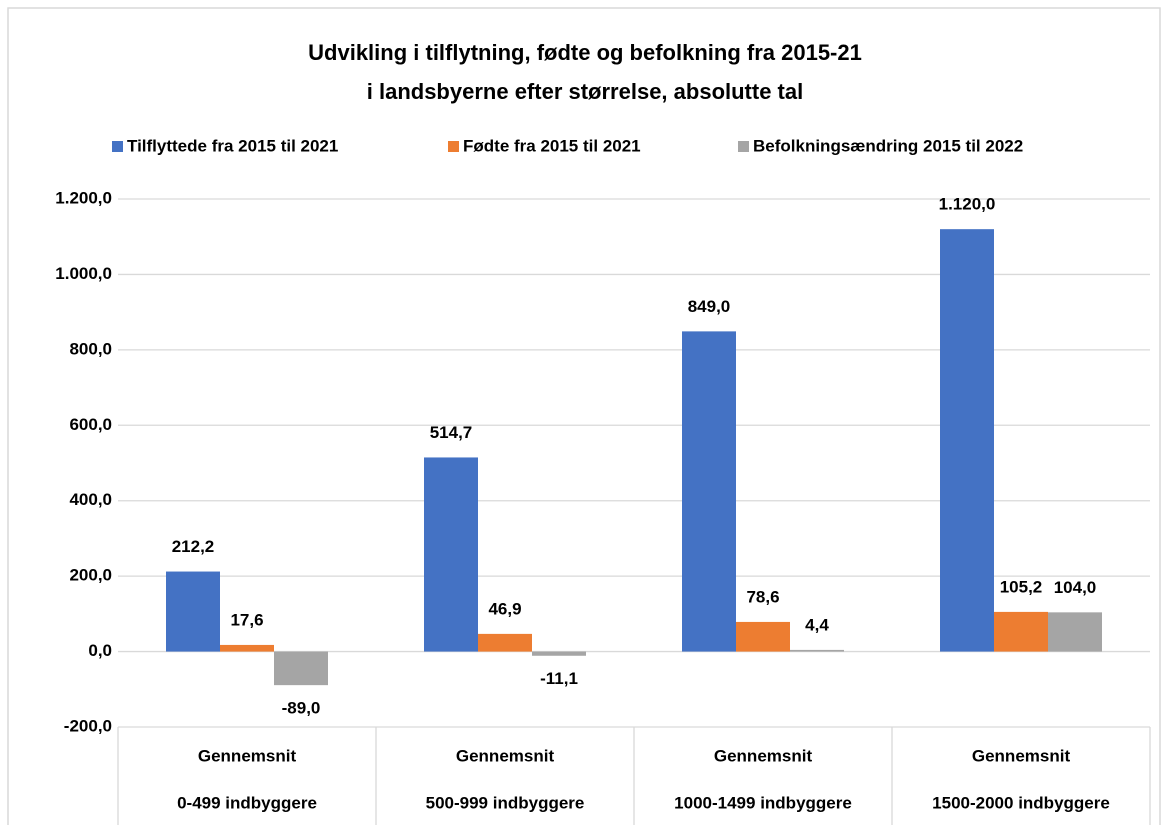  Describe the element at coordinates (301, 708) in the screenshot. I see `data-label: -89,0` at that location.